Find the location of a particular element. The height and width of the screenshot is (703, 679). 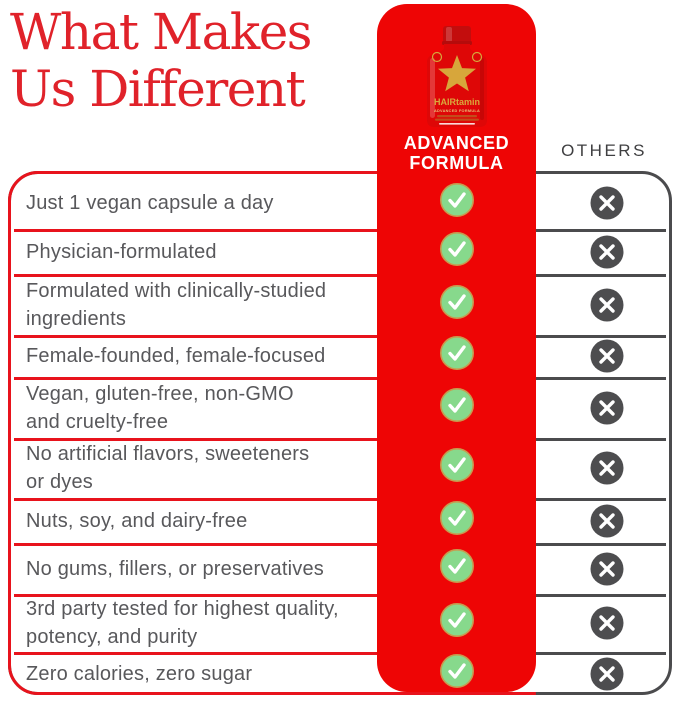

table-row-label: Physician-formulated is located at coordinates (121, 251).